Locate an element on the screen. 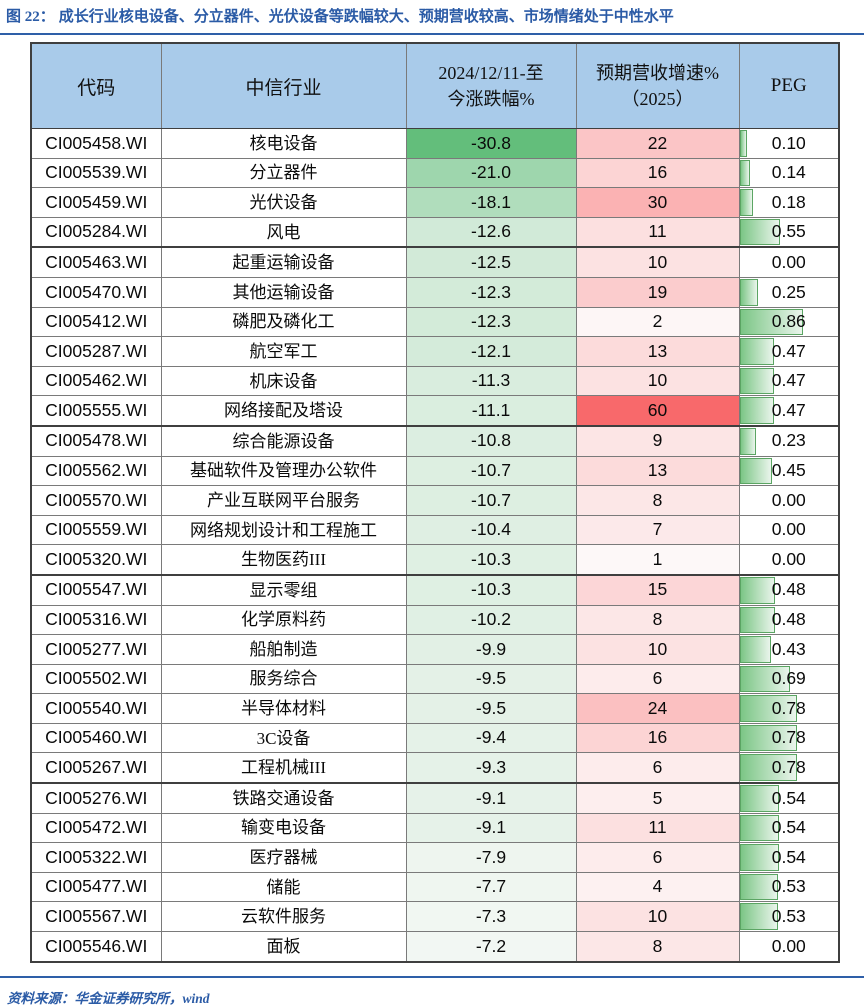 Image resolution: width=864 pixels, height=1006 pixels. cell-industry: 3C设备 is located at coordinates (283, 738).